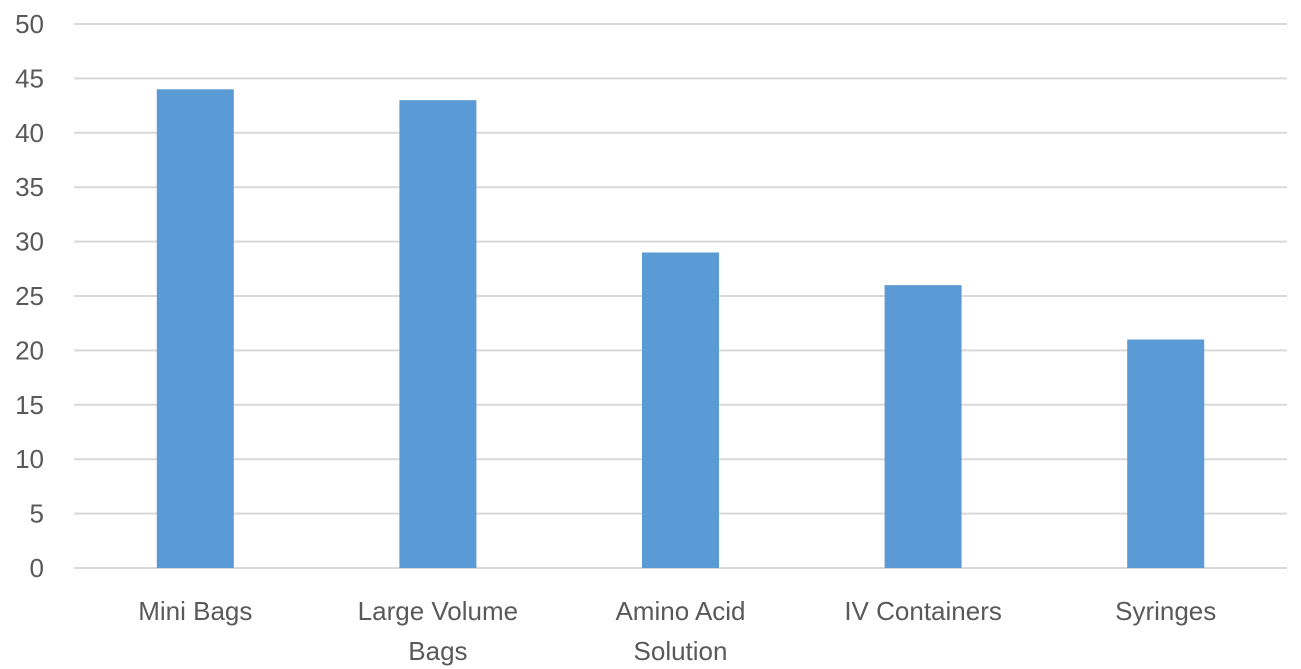 The height and width of the screenshot is (669, 1301). What do you see at coordinates (923, 426) in the screenshot?
I see `bar-iv-containers` at bounding box center [923, 426].